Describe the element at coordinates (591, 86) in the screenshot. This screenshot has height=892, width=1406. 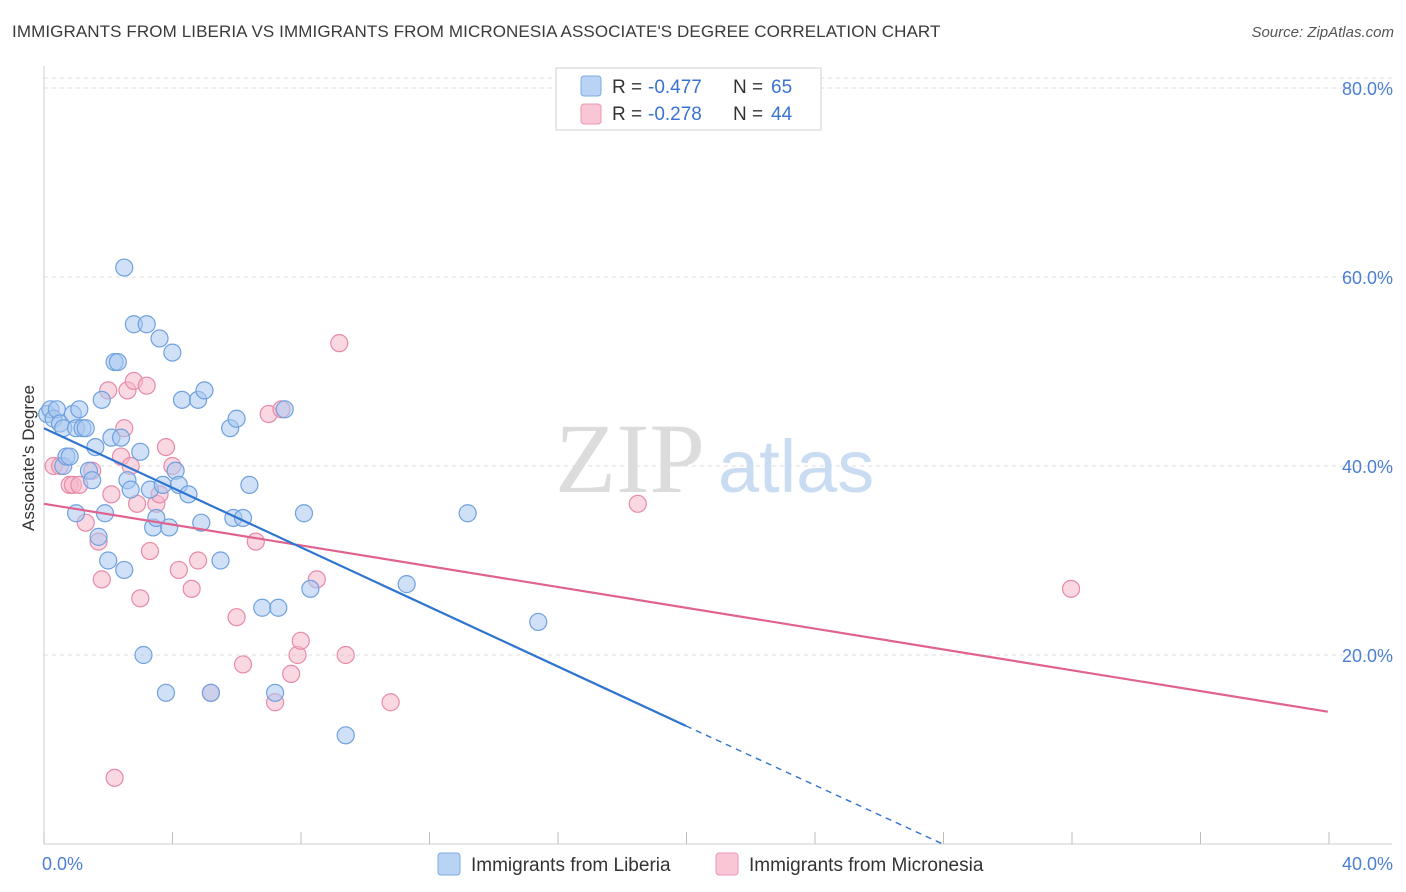
I see `legend-swatch-liberia` at that location.